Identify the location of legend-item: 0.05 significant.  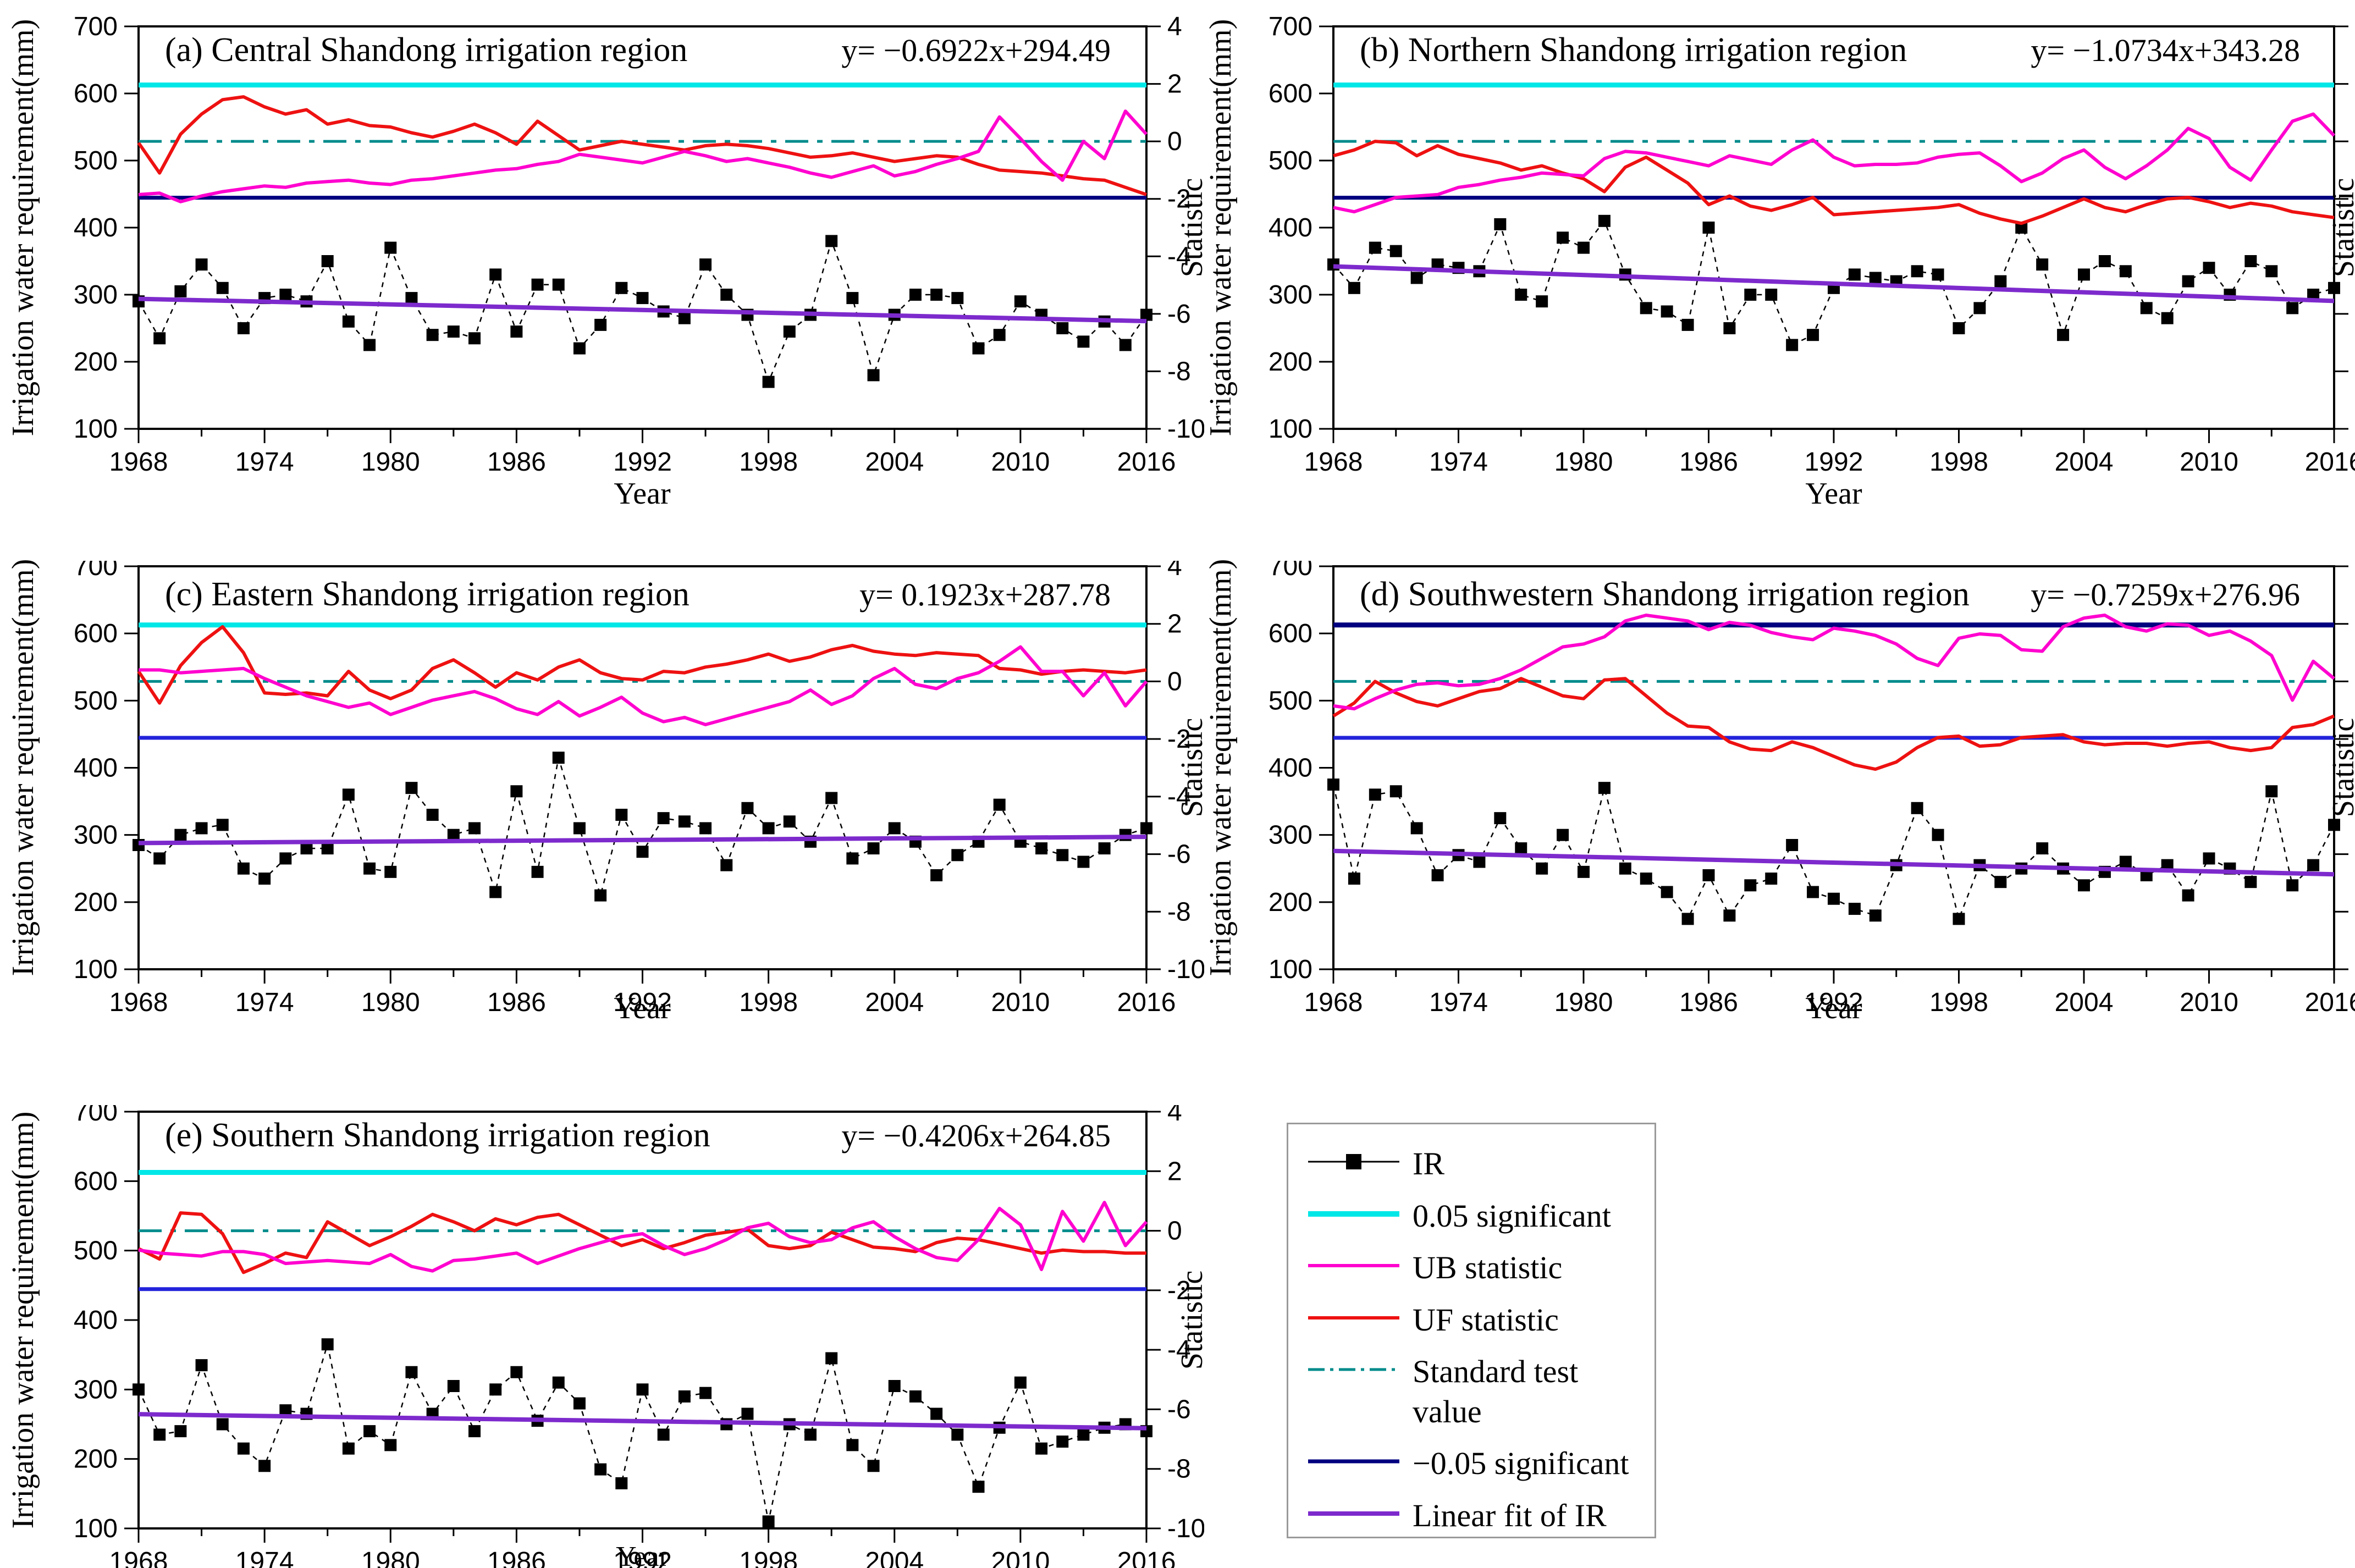
(1480, 1216).